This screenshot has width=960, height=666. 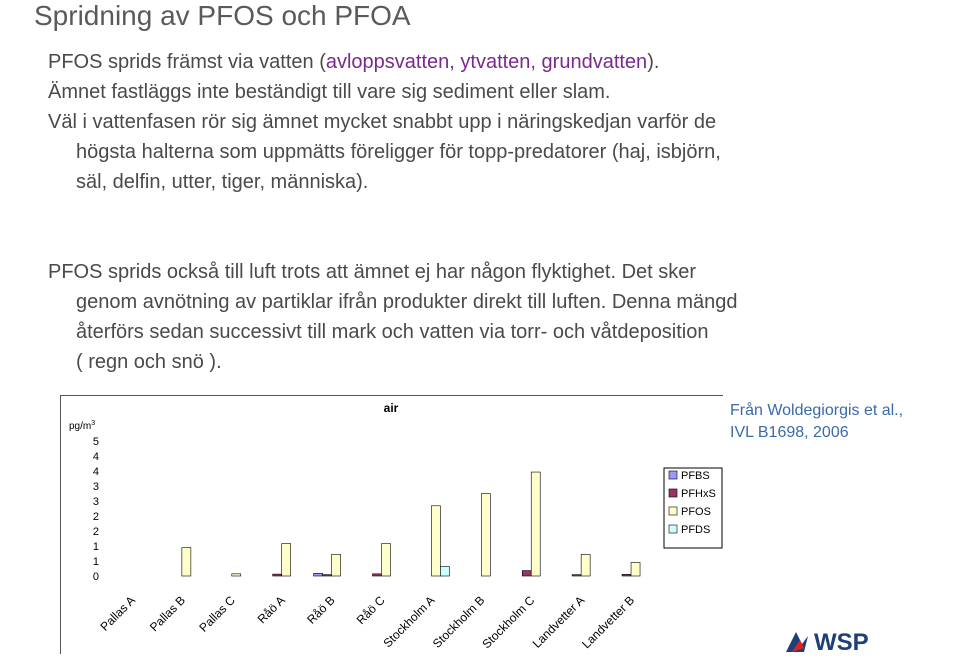 I want to click on citation-line2: IVL B1698, 2006, so click(x=789, y=432).